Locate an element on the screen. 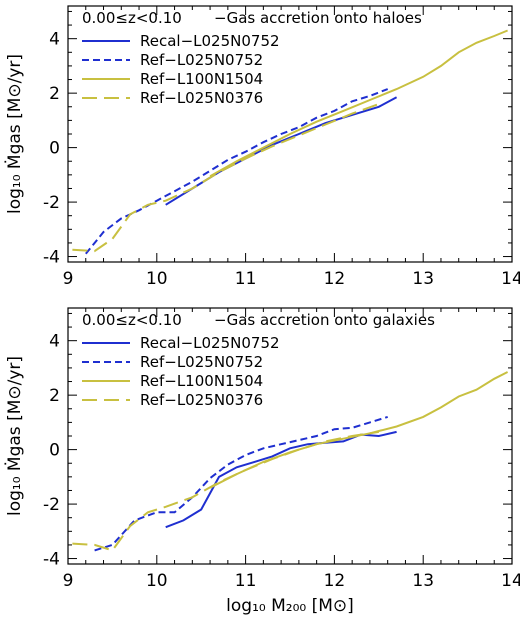 The height and width of the screenshot is (623, 520). panel-annotation: −Gas accretion onto galaxies is located at coordinates (324, 320).